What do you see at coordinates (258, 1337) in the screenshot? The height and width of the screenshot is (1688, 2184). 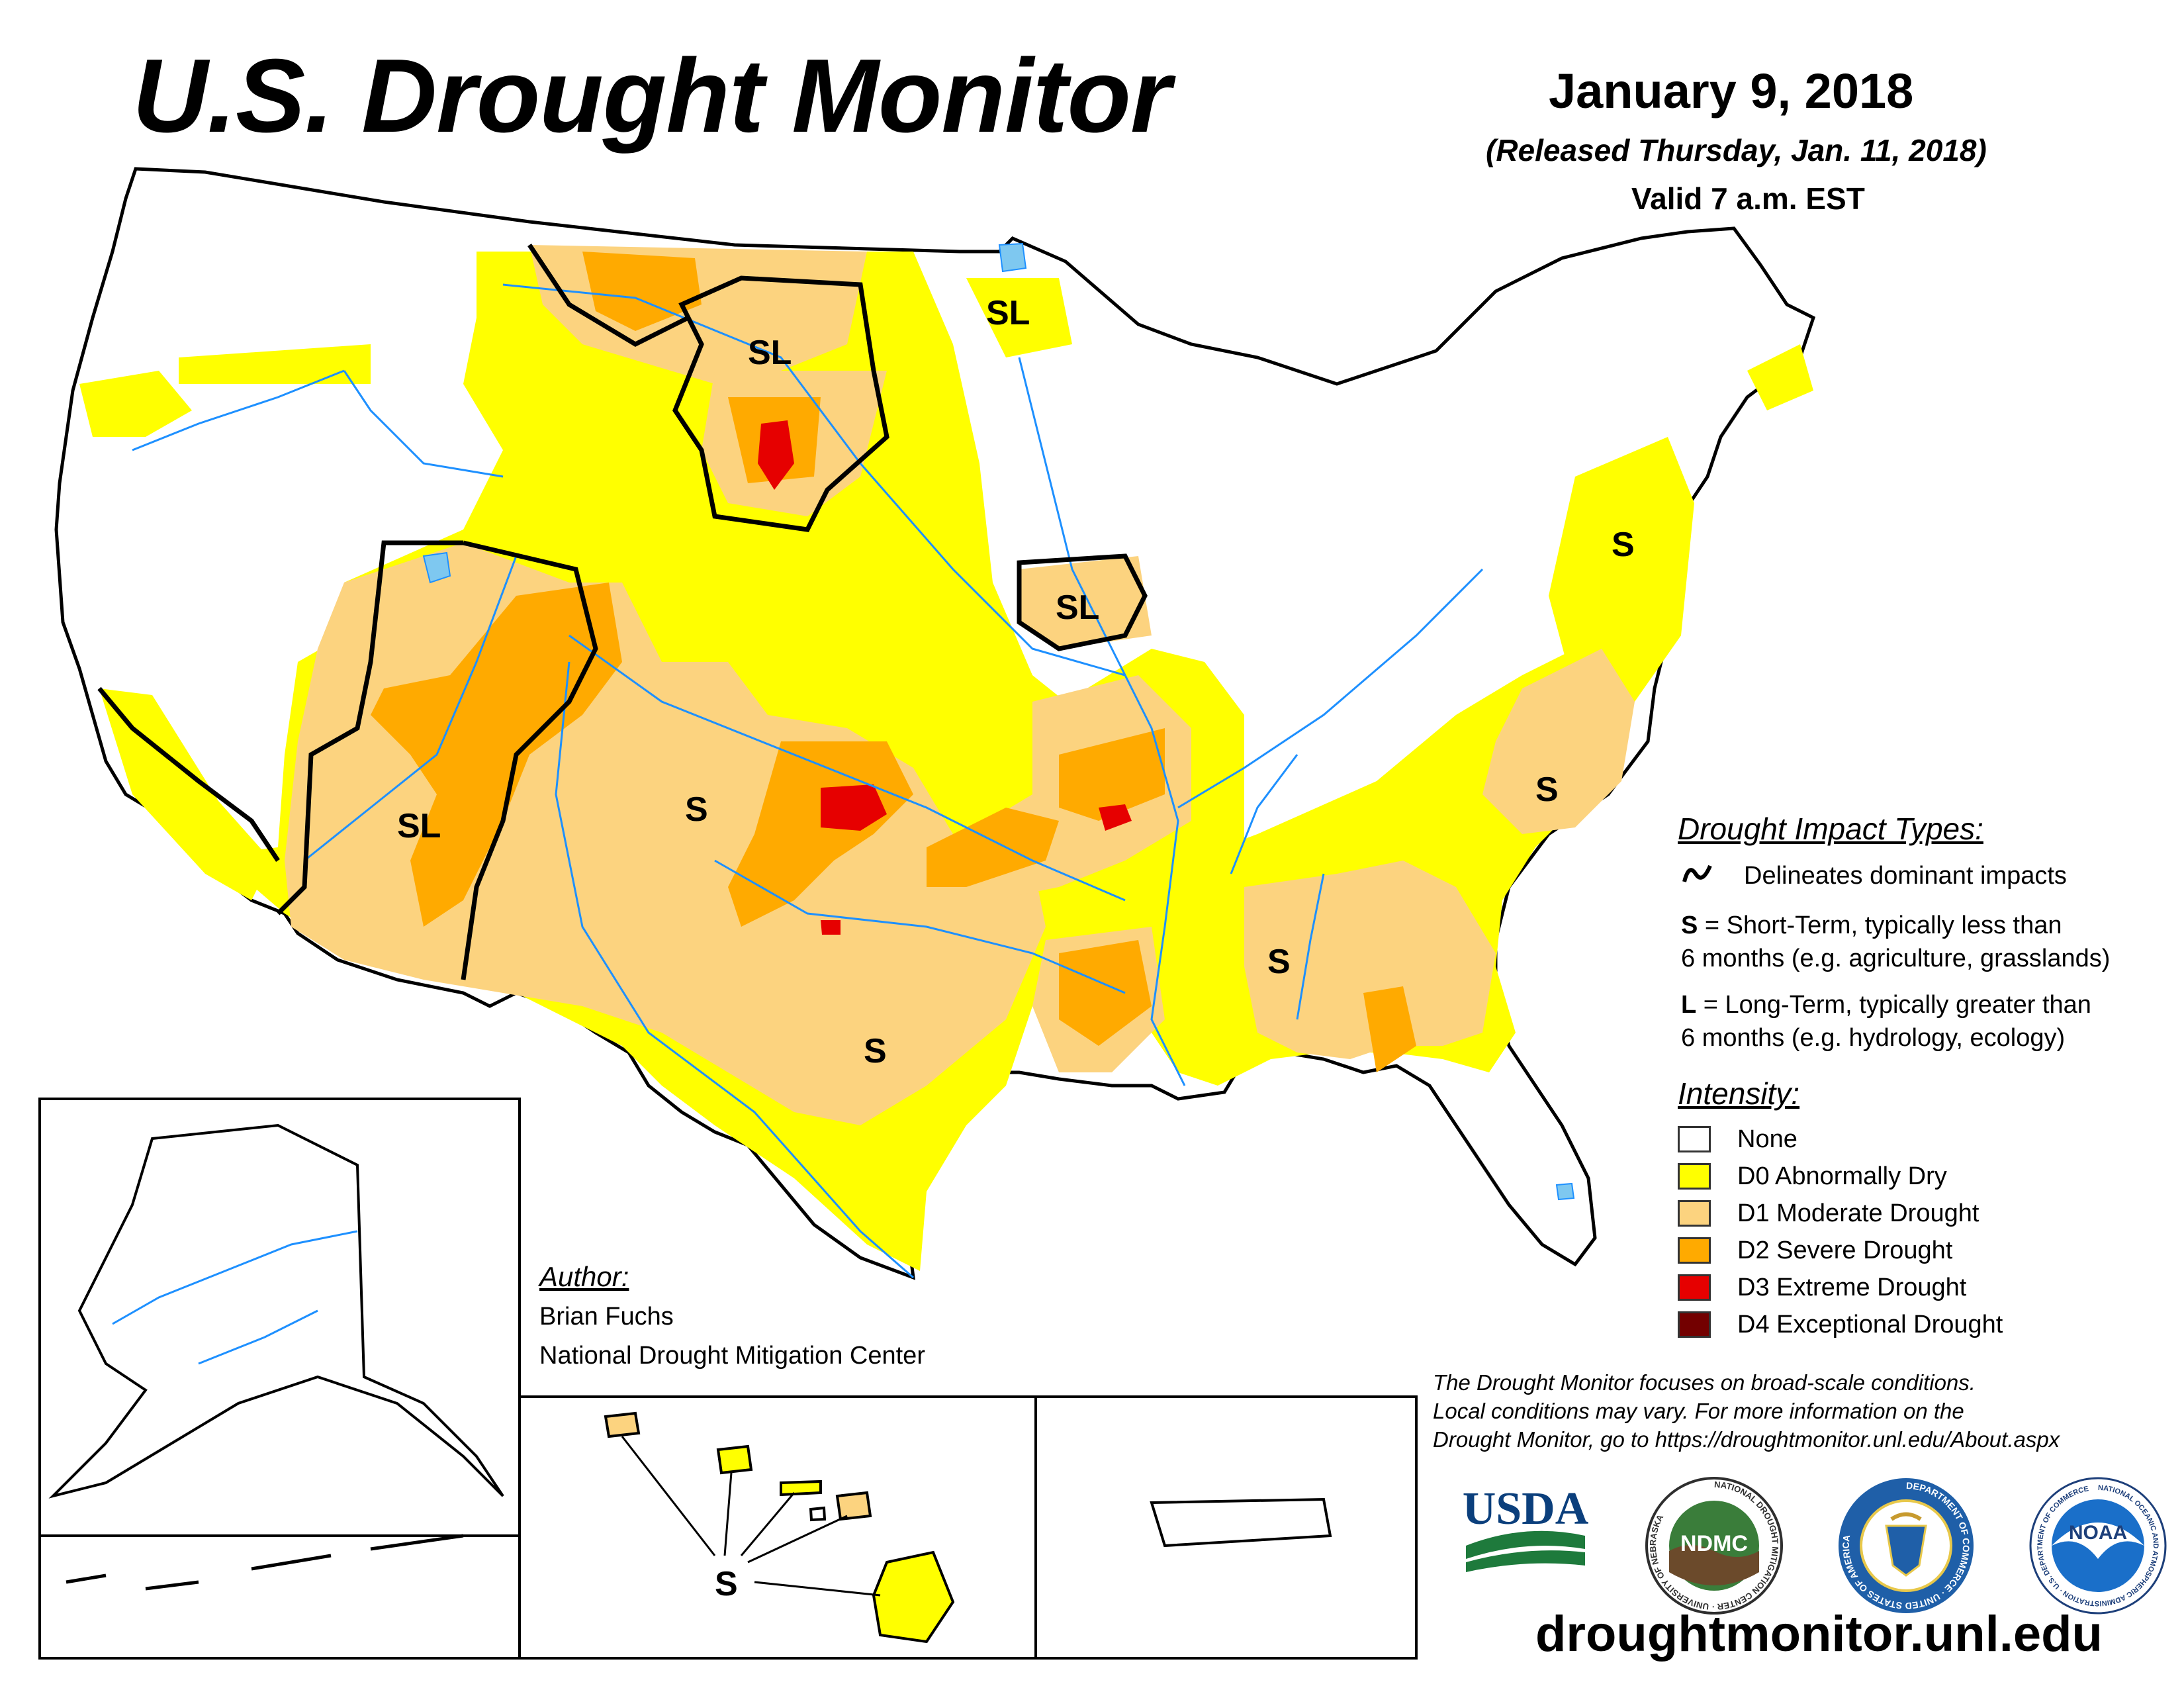 I see `kuskokwim-river` at bounding box center [258, 1337].